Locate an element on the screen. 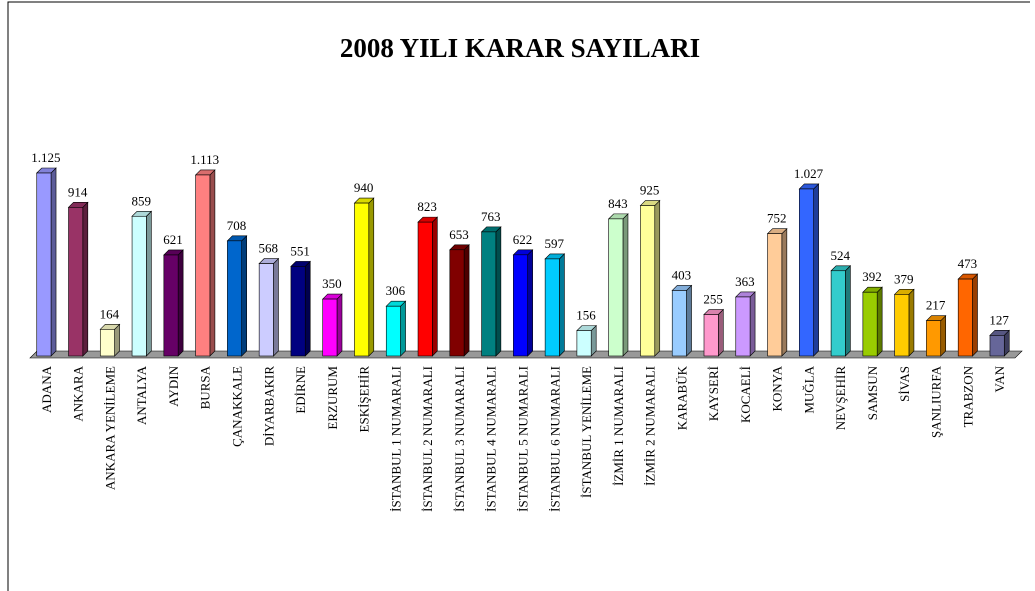 This screenshot has height=591, width=1035. x-tick-label: ESKİŞEHİR is located at coordinates (364, 399).